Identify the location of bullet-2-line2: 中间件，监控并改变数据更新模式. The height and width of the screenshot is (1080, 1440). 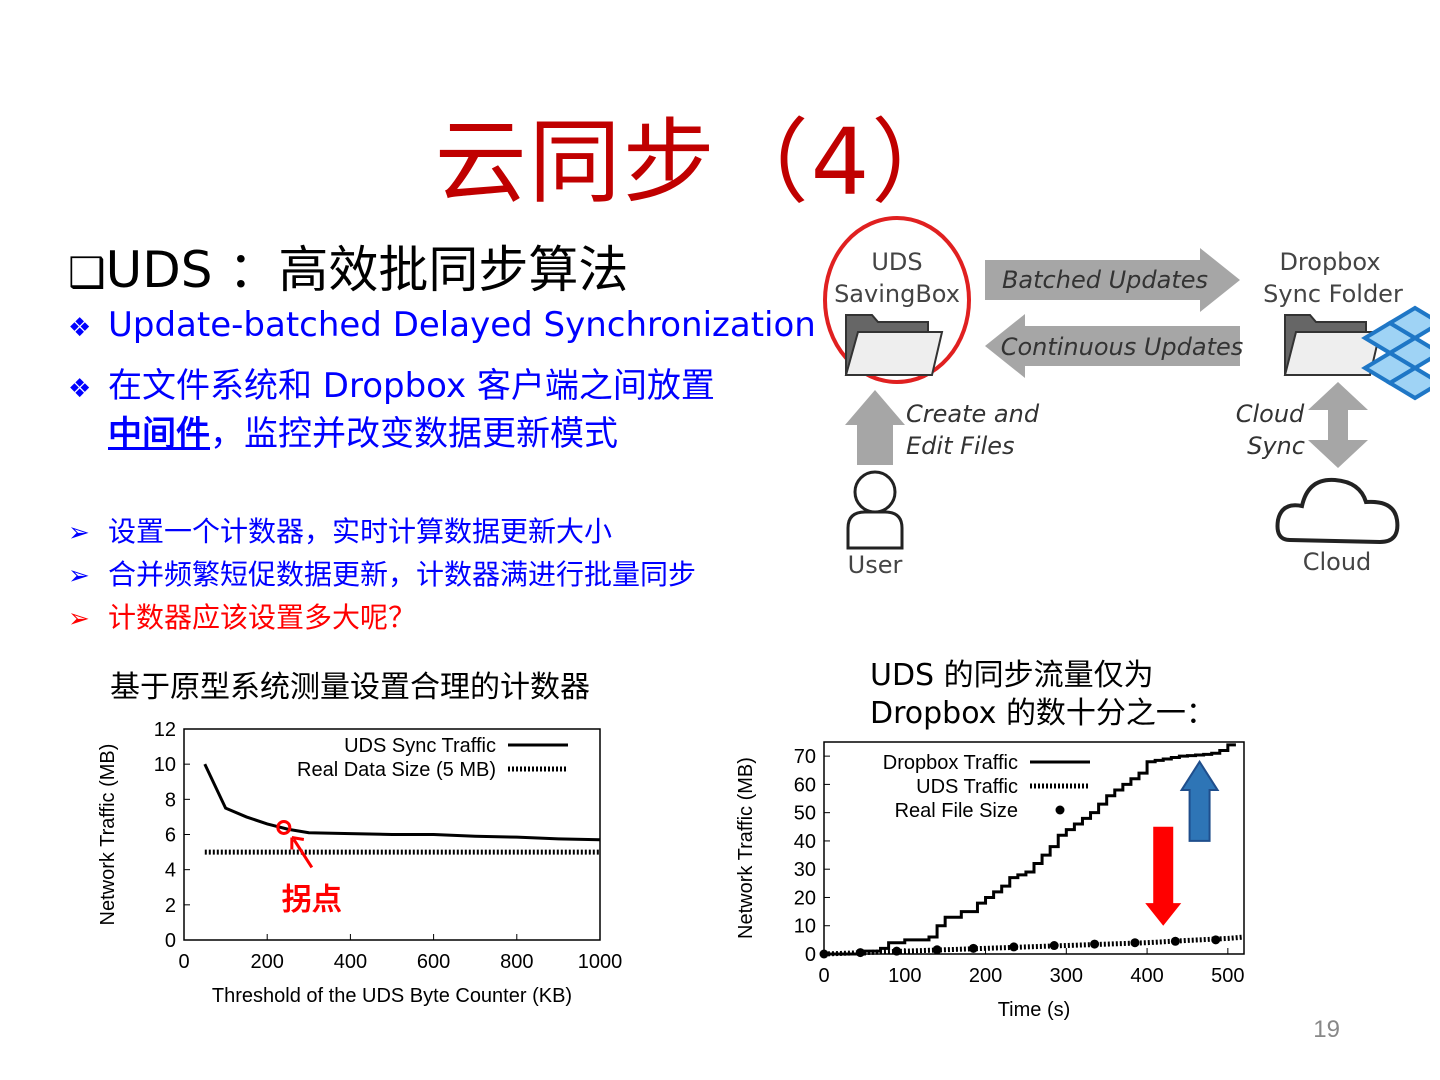
(363, 430).